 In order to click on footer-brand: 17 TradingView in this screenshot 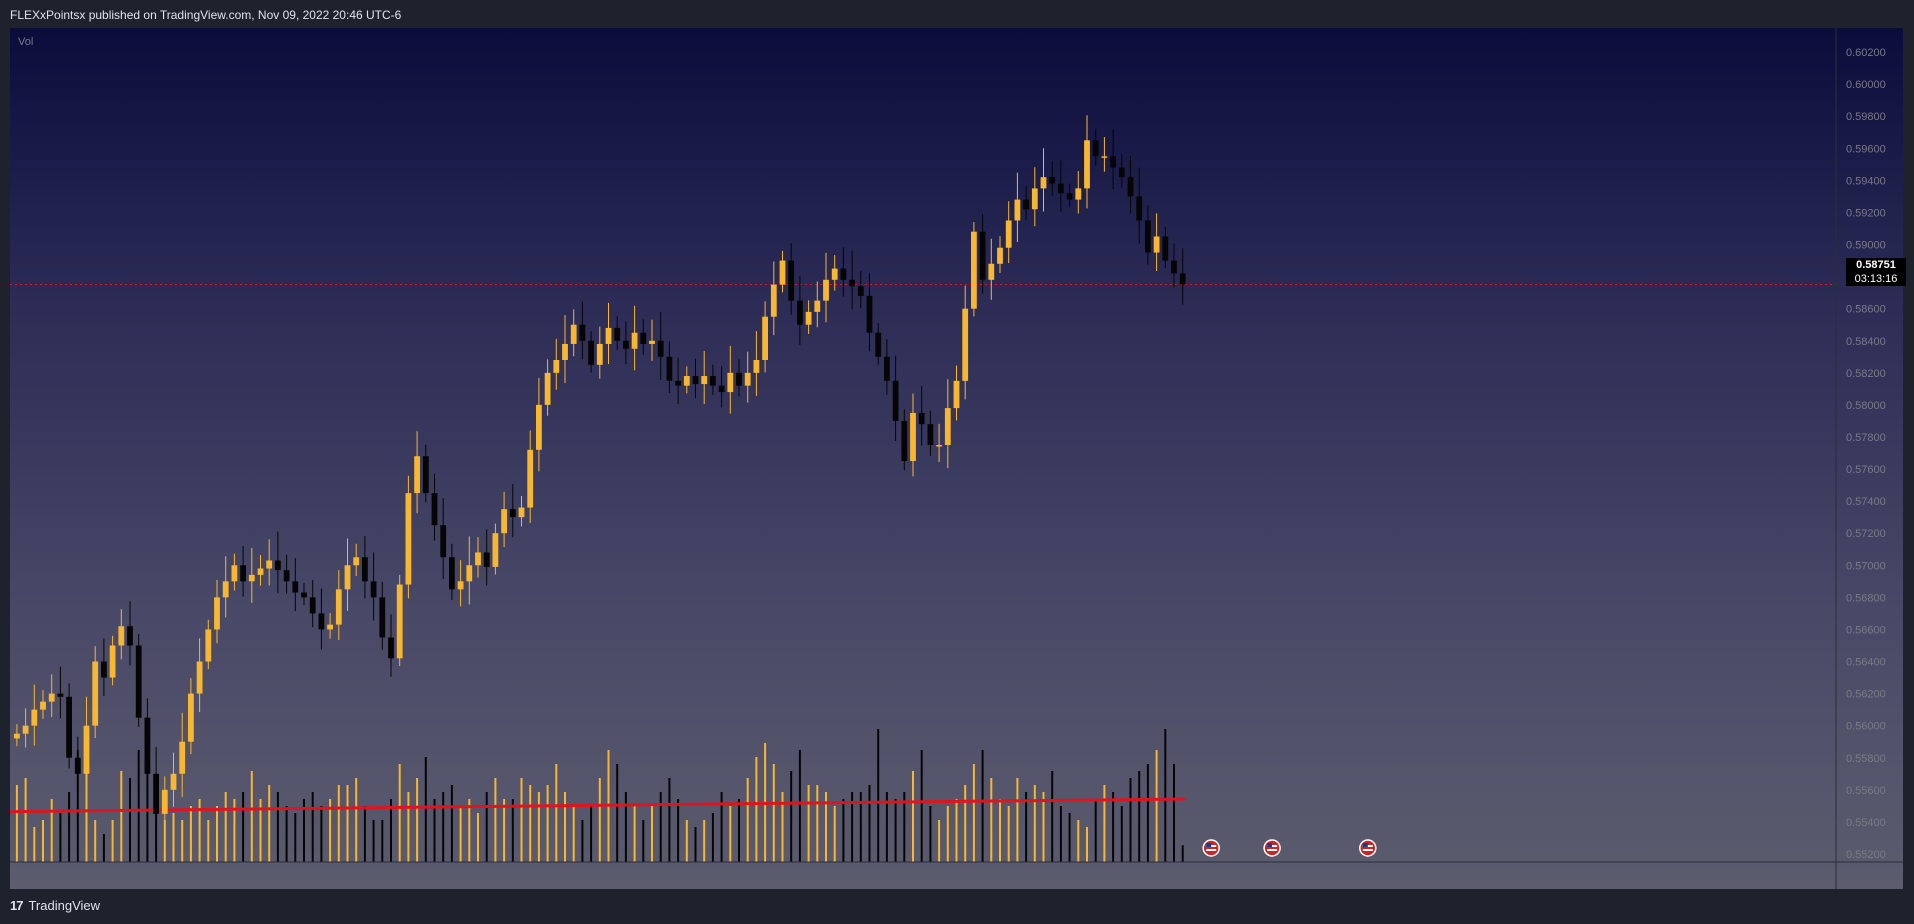, I will do `click(55, 905)`.